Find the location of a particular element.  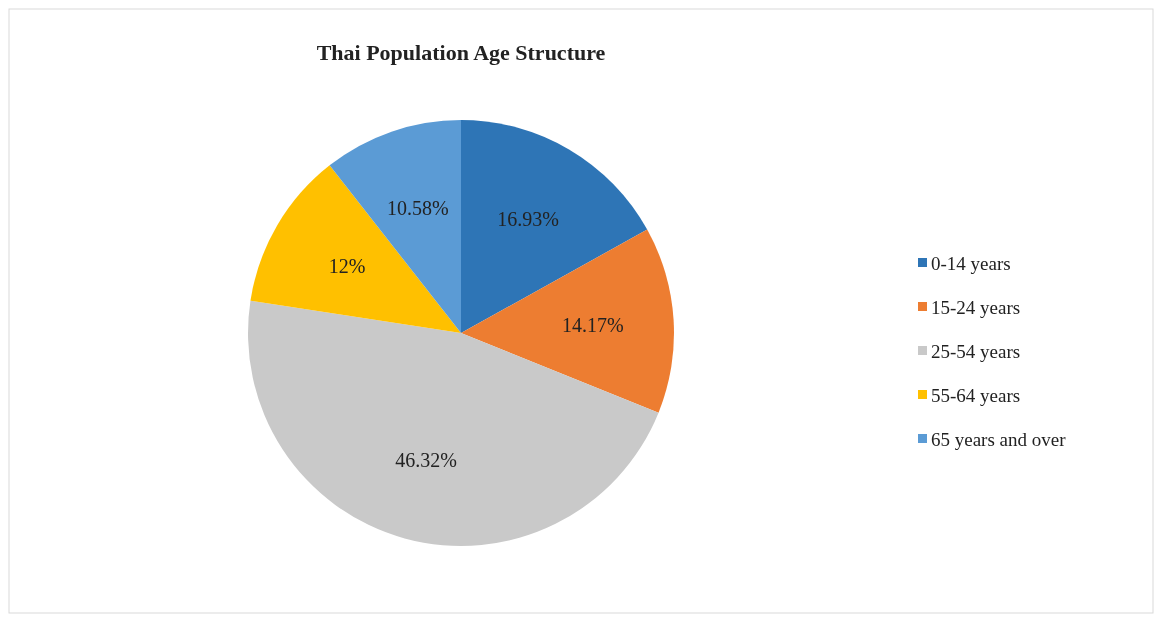

data-label: 46.32% is located at coordinates (426, 460).